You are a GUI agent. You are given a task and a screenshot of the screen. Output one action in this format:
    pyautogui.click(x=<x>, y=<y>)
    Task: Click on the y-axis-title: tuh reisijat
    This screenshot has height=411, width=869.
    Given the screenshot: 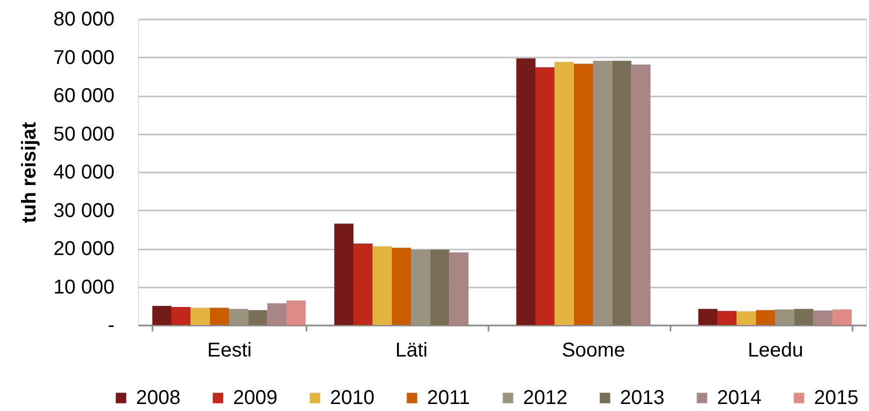 What is the action you would take?
    pyautogui.click(x=29, y=173)
    